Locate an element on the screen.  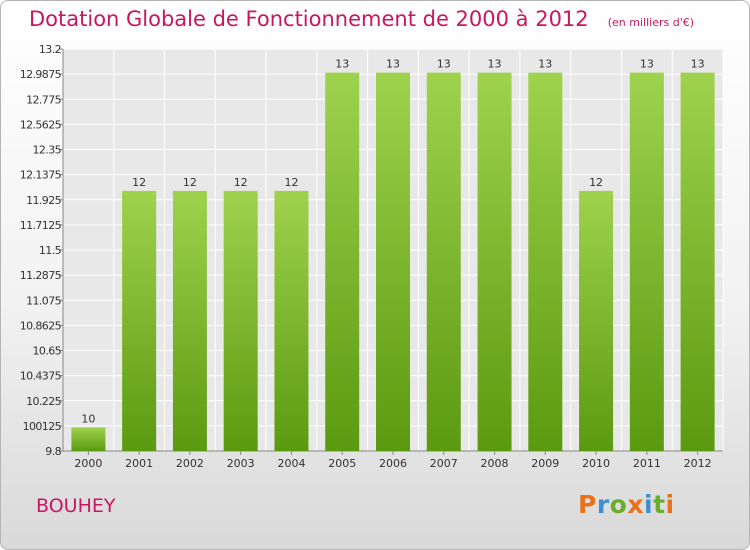
x-tick-label: 2005 is located at coordinates (342, 463).